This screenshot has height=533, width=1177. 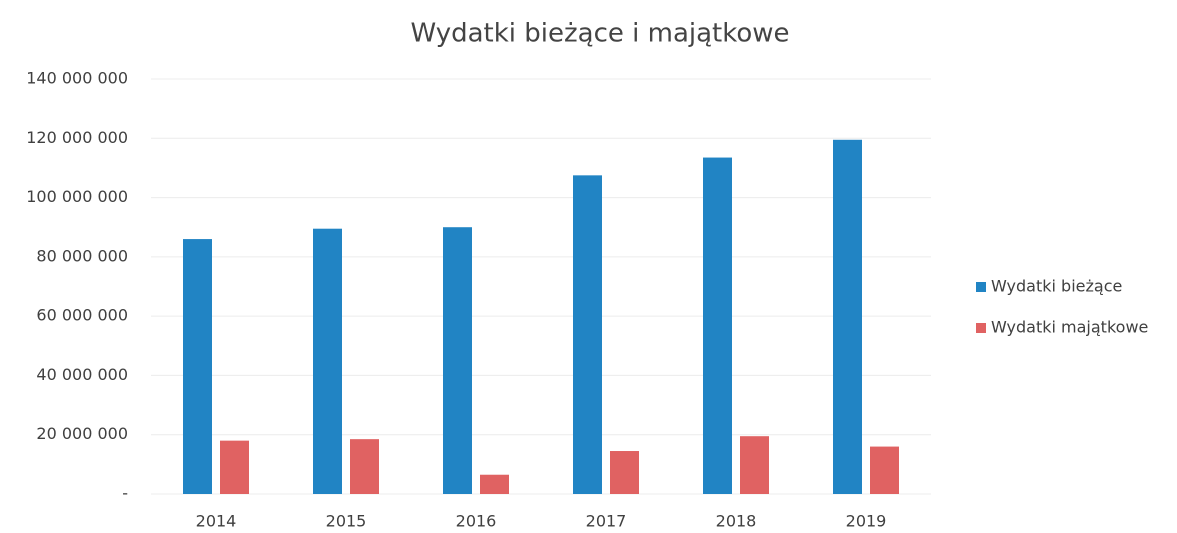 I want to click on y-tick-label: 80 000 000, so click(x=82, y=255).